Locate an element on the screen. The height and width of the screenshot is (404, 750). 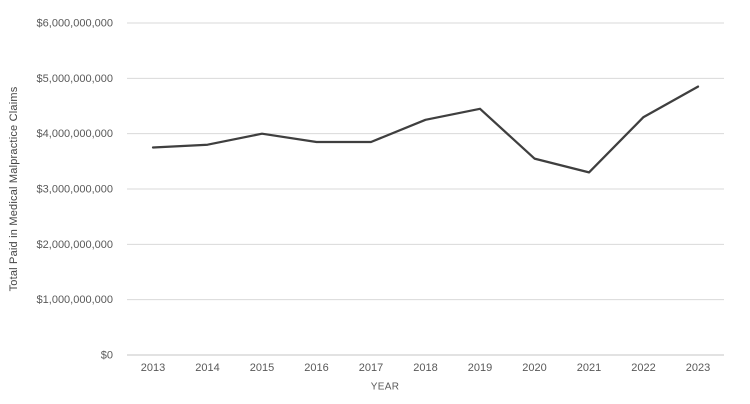
y-tick-label: $4,000,000,000 is located at coordinates (75, 134).